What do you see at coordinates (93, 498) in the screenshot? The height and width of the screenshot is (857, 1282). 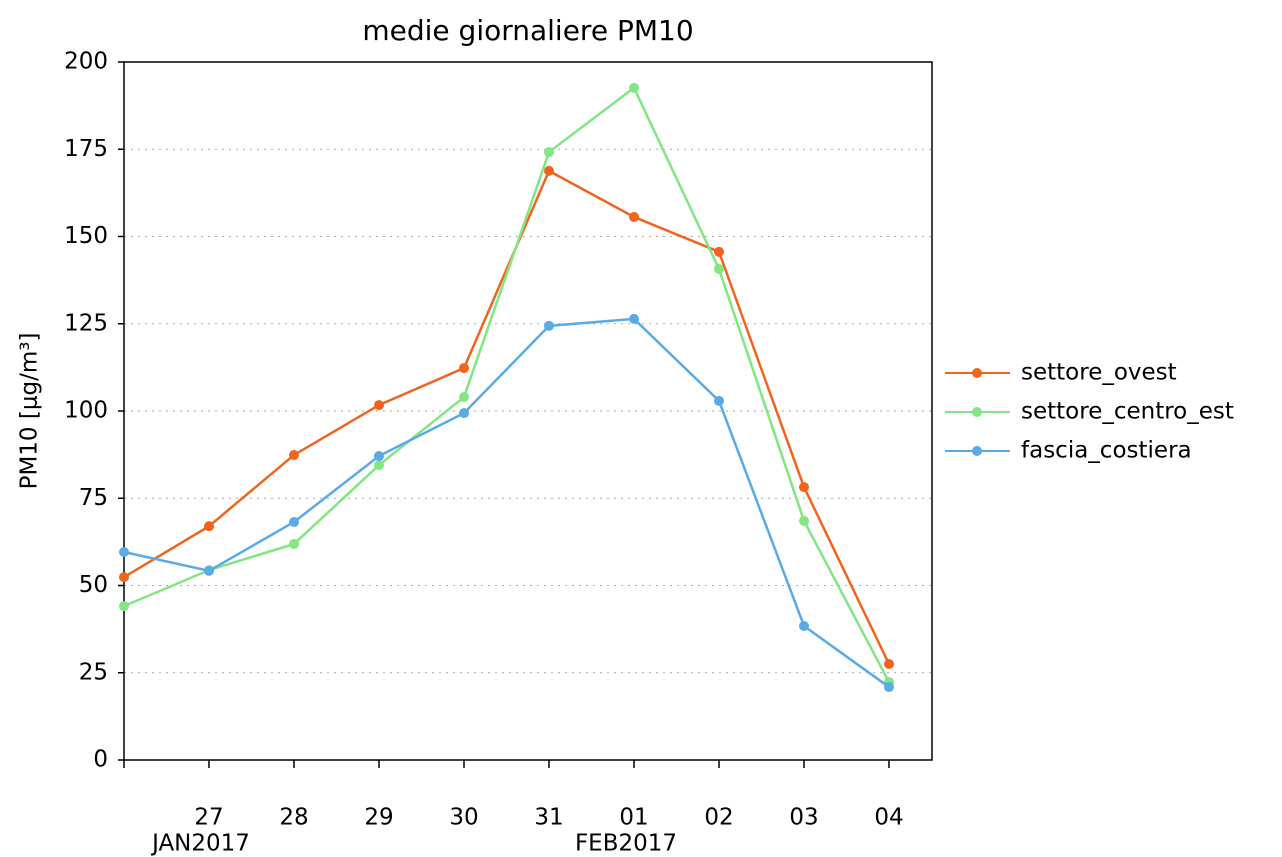 I see `y-tick-label: 75` at bounding box center [93, 498].